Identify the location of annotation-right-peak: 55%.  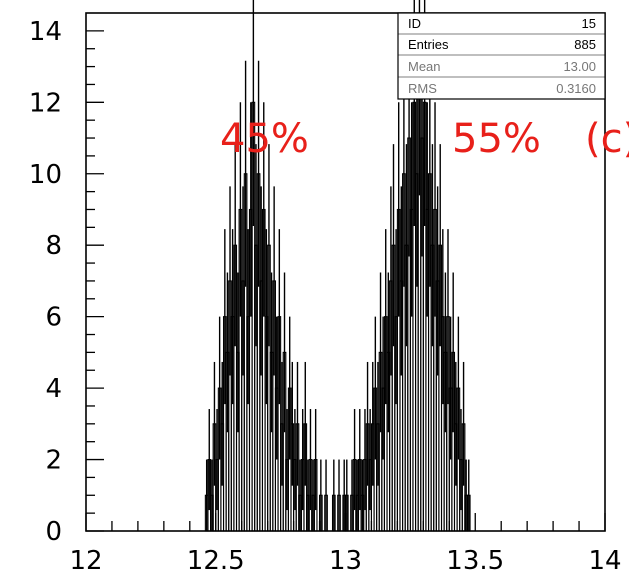
(496, 139).